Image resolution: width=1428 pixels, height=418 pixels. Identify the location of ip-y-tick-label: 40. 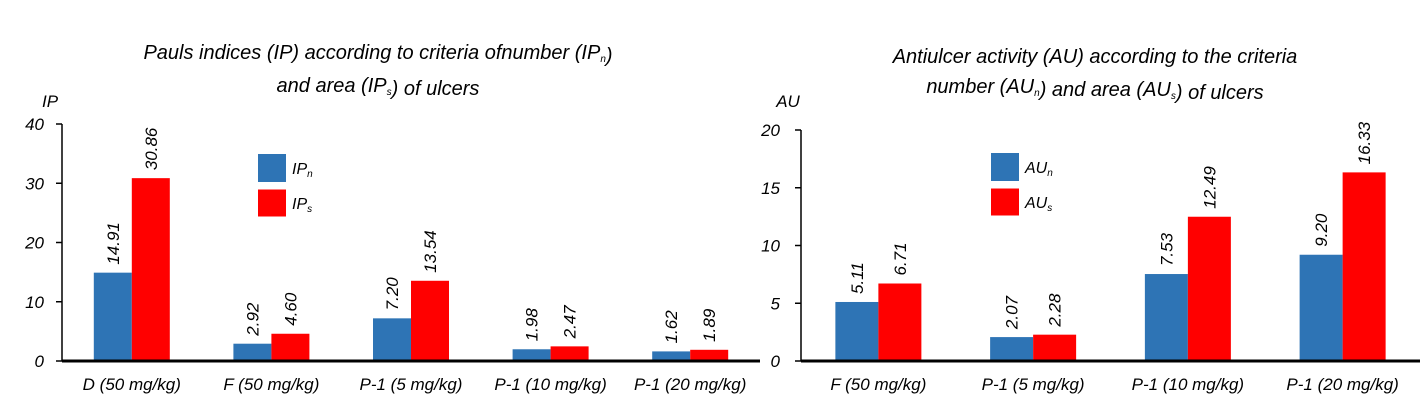
(34, 124).